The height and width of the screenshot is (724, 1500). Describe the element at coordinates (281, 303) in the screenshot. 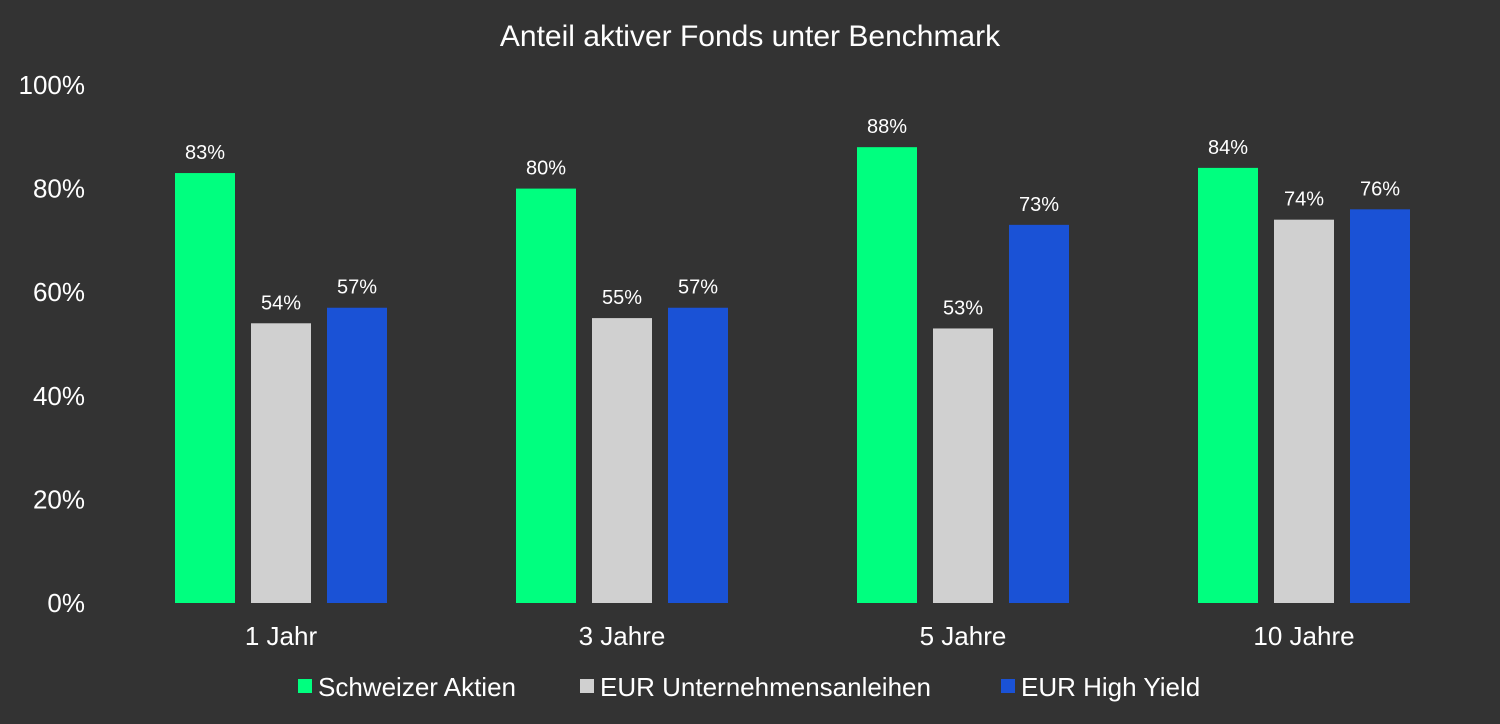

I see `data-label: 54%` at that location.